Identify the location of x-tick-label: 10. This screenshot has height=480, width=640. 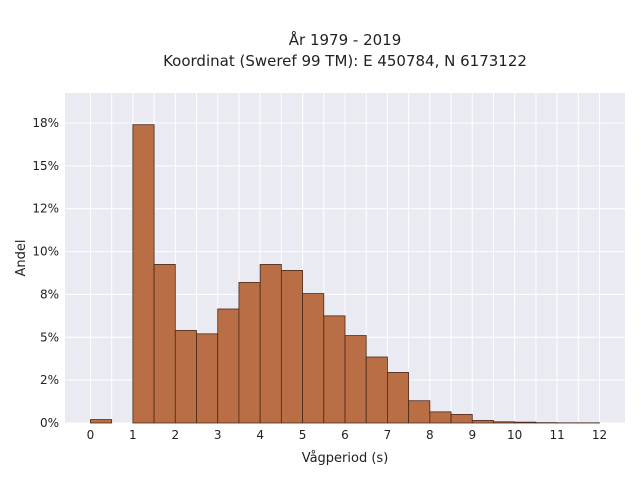
(514, 435).